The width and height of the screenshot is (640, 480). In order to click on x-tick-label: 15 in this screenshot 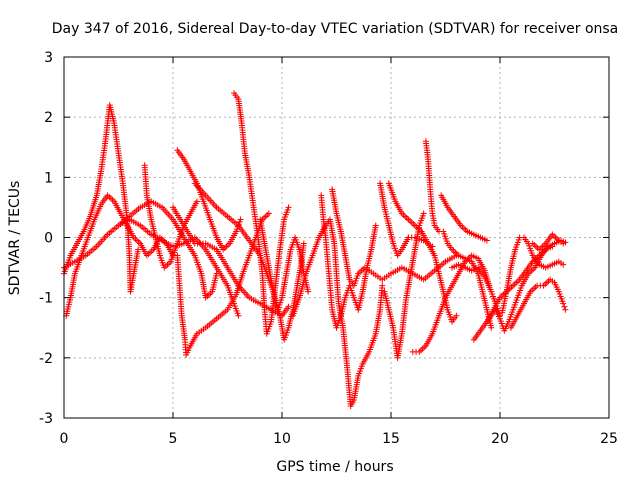, I will do `click(391, 439)`.